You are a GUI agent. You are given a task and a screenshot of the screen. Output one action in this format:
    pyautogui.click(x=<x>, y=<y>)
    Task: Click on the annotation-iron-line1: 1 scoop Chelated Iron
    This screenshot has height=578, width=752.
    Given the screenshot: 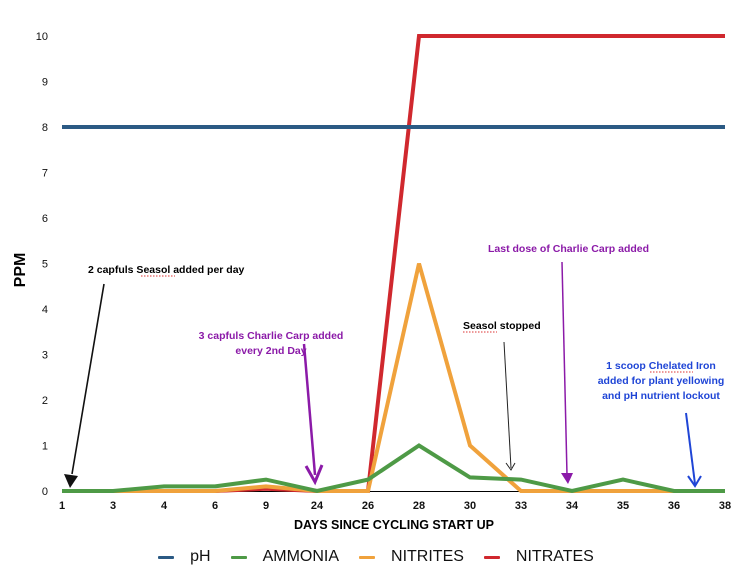 What is the action you would take?
    pyautogui.click(x=661, y=366)
    